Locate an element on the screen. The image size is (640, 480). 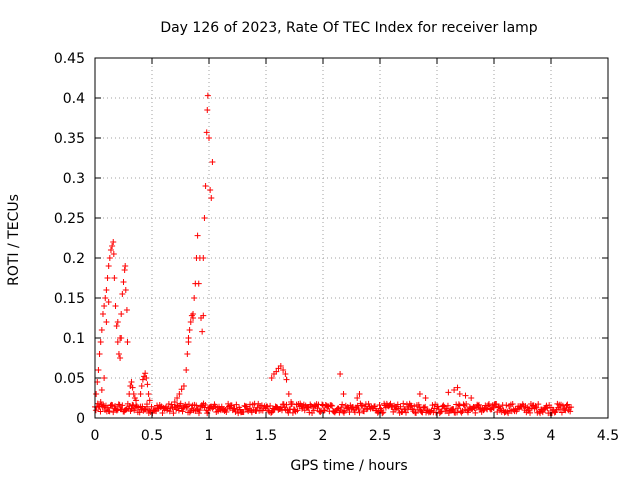
y-tick-label: 0.4 is located at coordinates (74, 99).